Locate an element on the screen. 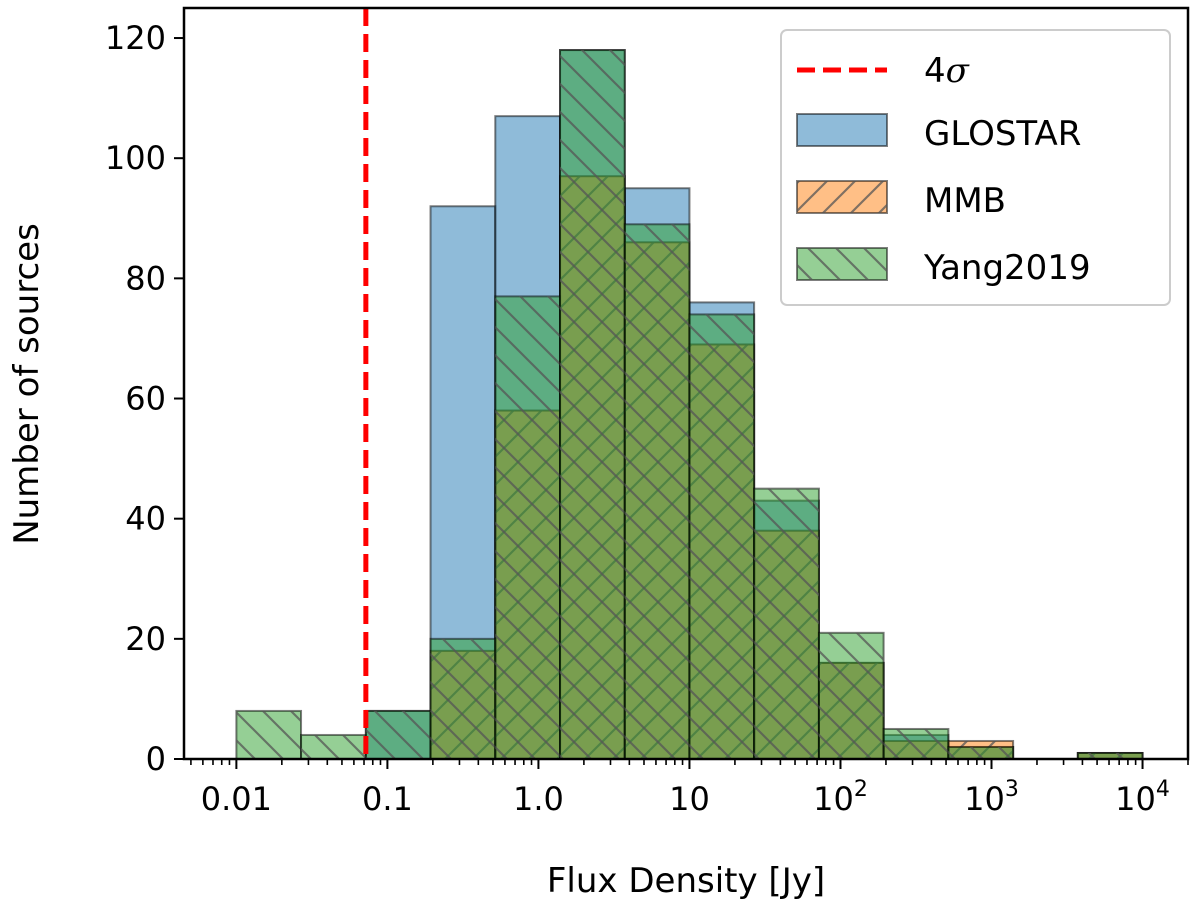 The width and height of the screenshot is (1200, 907). x-tick-label: 10⁴ is located at coordinates (1142, 797).